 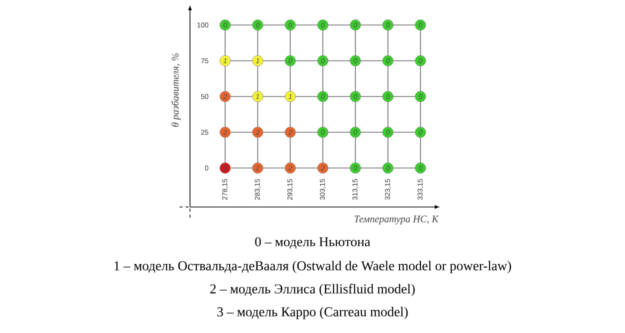 What do you see at coordinates (312, 313) in the screenshot?
I see `text: 3 – модель Карро (Carreau model)` at bounding box center [312, 313].